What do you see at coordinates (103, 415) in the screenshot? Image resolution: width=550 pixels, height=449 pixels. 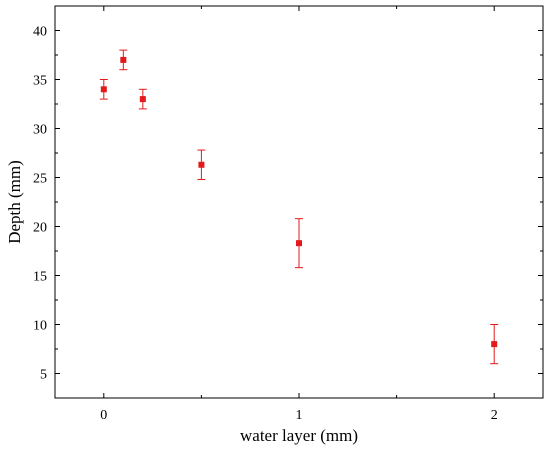 I see `x-tick-label: 0` at bounding box center [103, 415].